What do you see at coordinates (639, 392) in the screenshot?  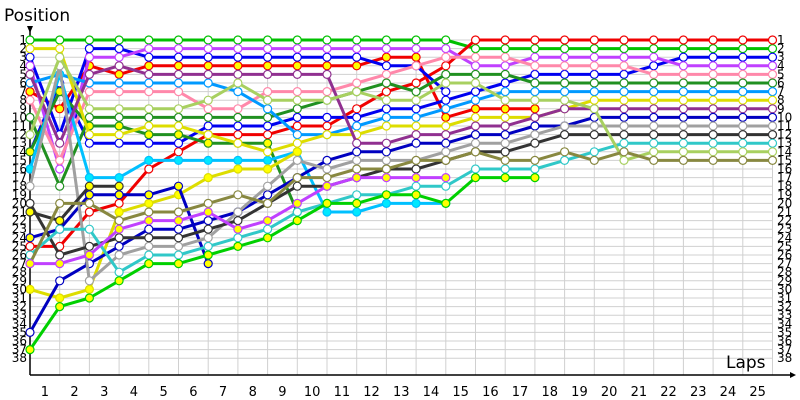 I see `x-tick-label: 21` at bounding box center [639, 392].